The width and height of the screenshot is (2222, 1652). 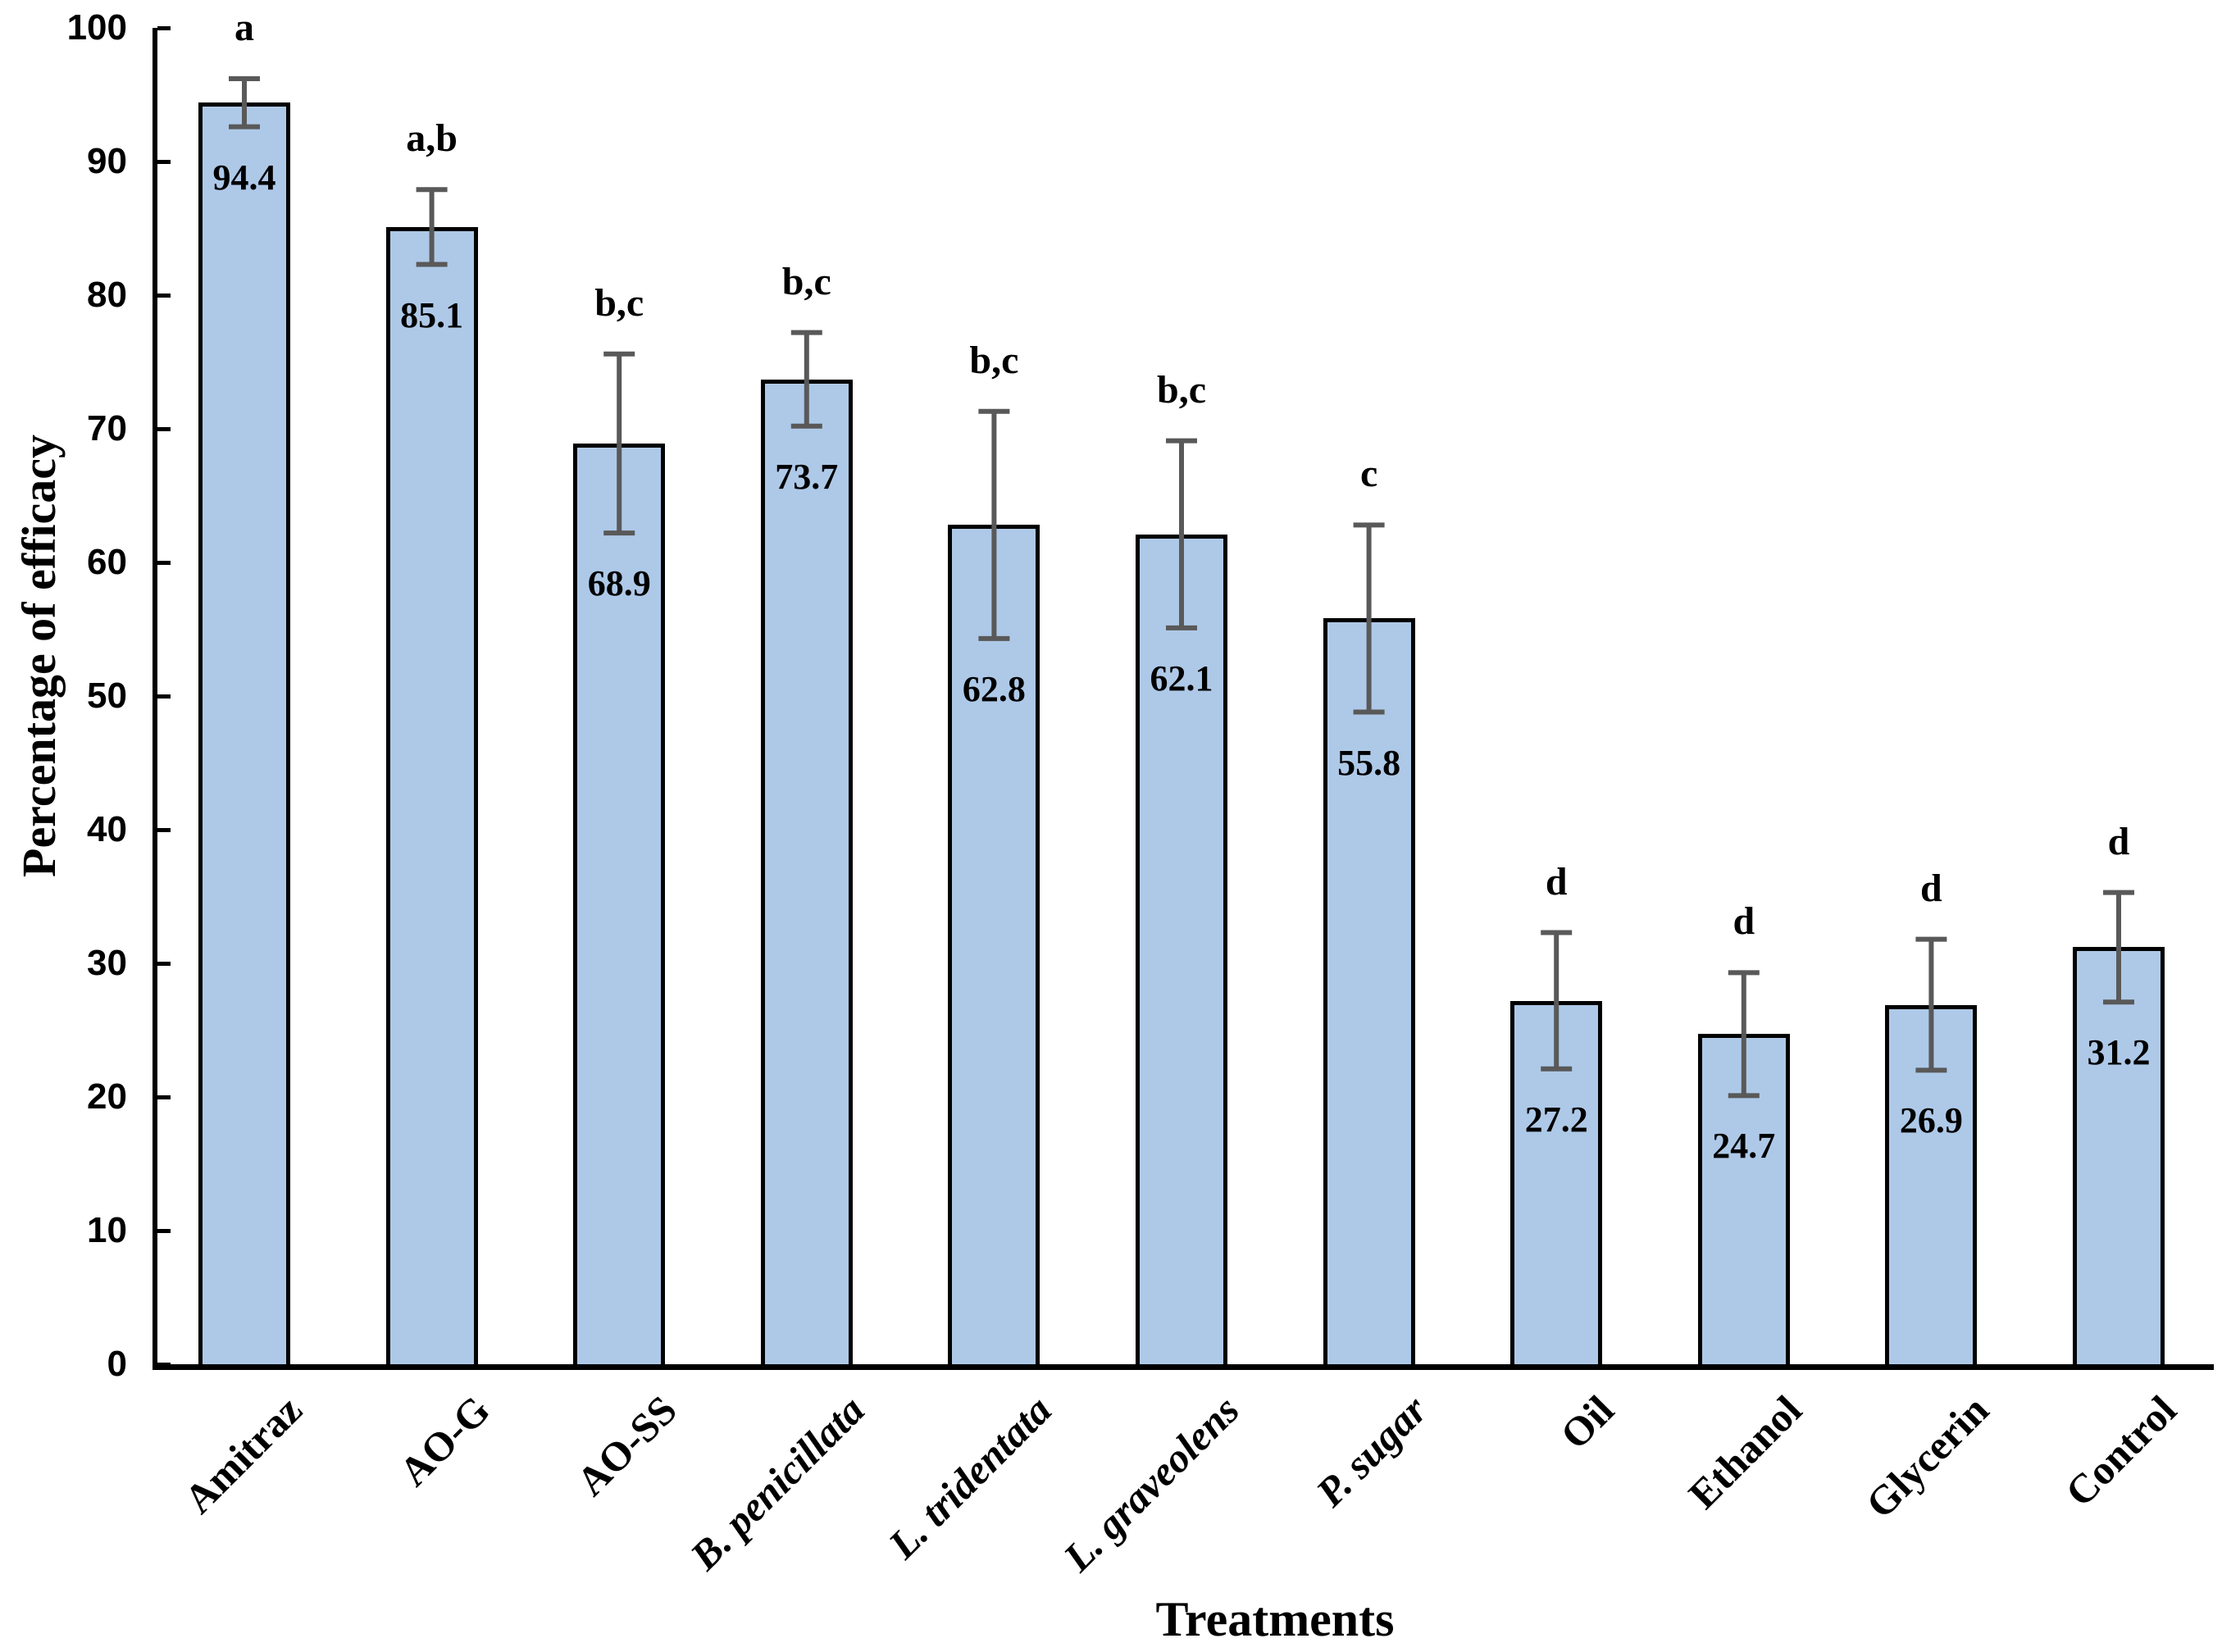 What do you see at coordinates (107, 295) in the screenshot?
I see `y-tick-label: 80` at bounding box center [107, 295].